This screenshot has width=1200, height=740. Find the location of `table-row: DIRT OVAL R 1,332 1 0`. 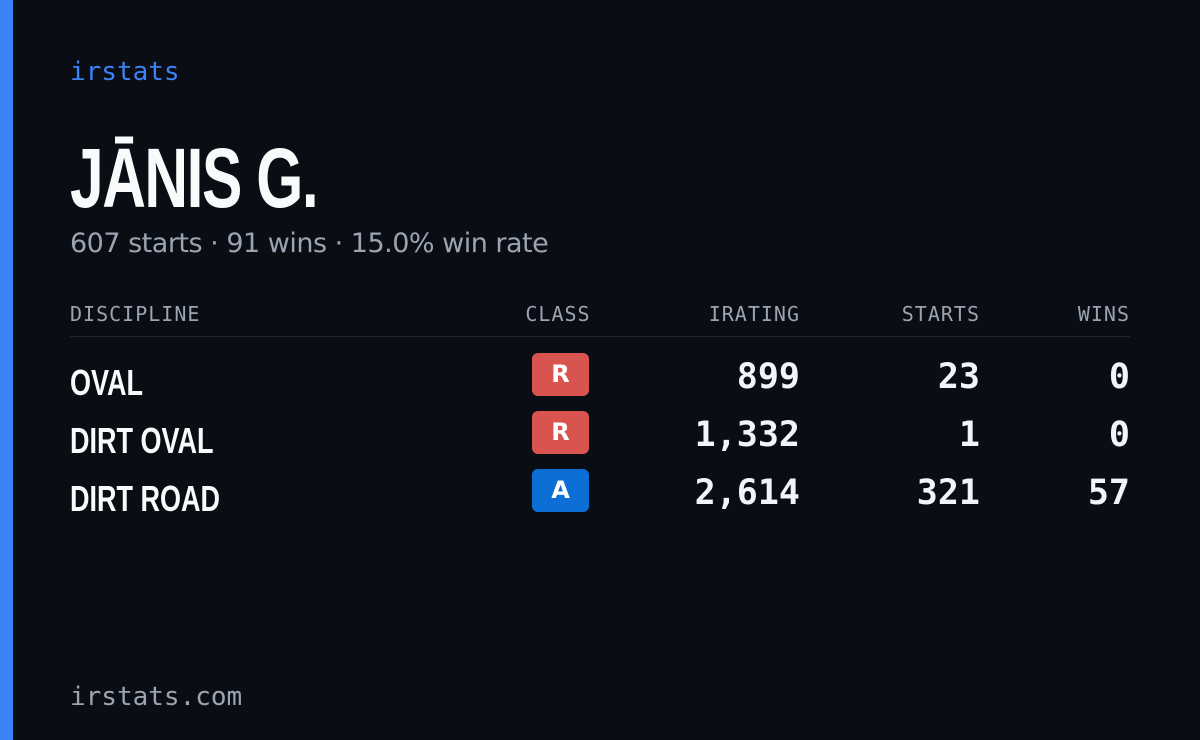

table-row: DIRT OVAL R 1,332 1 0 is located at coordinates (600, 438).